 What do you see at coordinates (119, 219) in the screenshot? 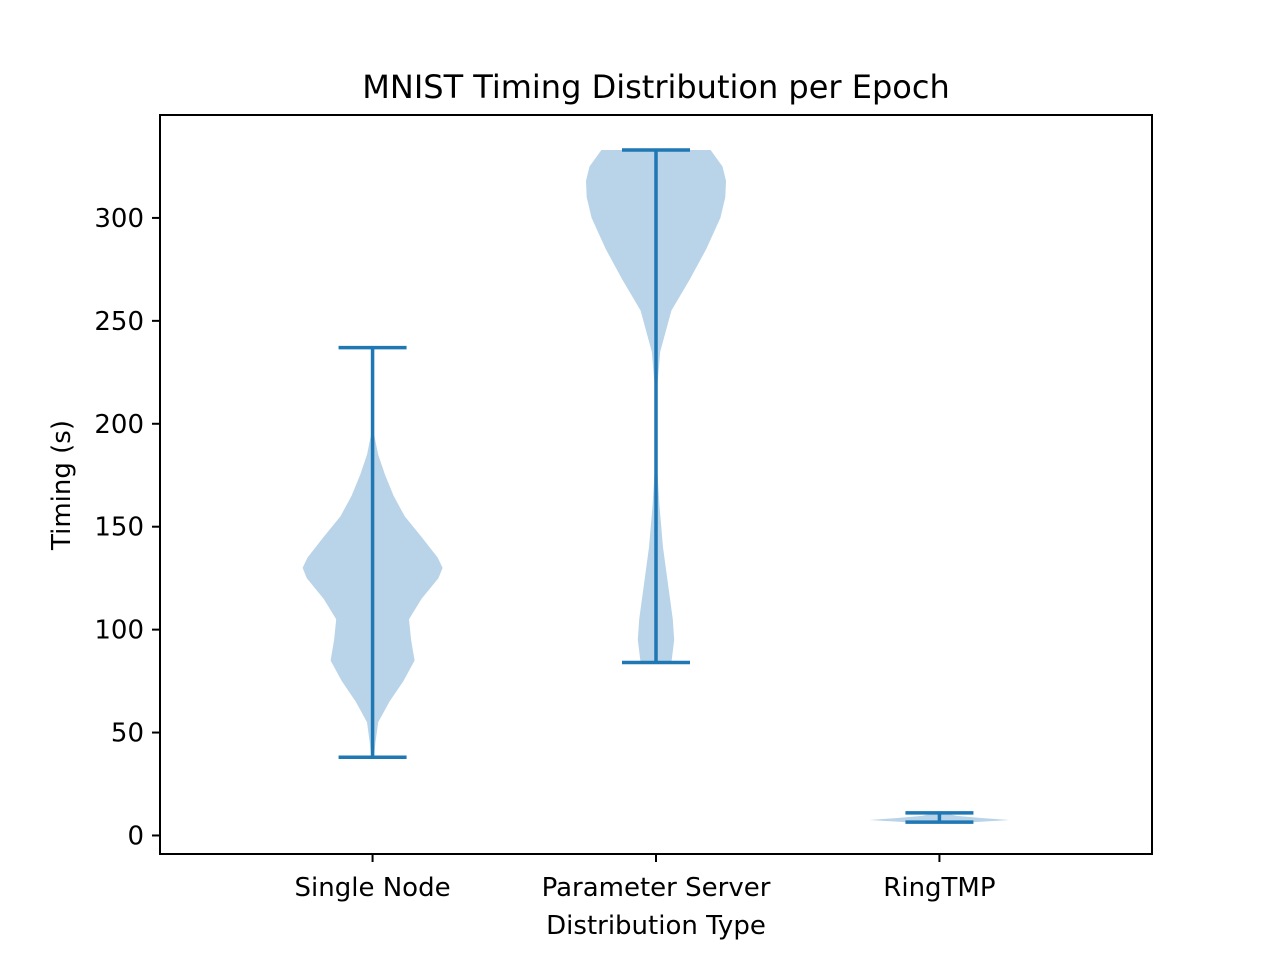
I see `y-tick-label: 300` at bounding box center [119, 219].